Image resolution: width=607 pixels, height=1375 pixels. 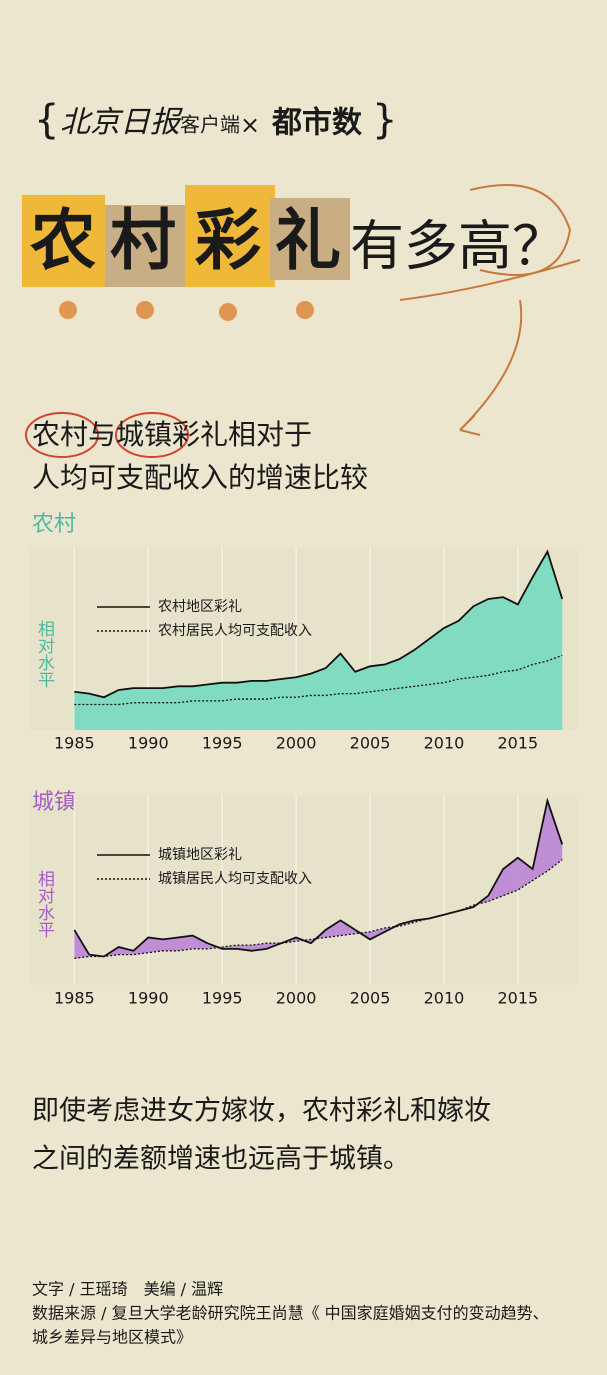 I want to click on title-part: 彩, so click(x=228, y=240).